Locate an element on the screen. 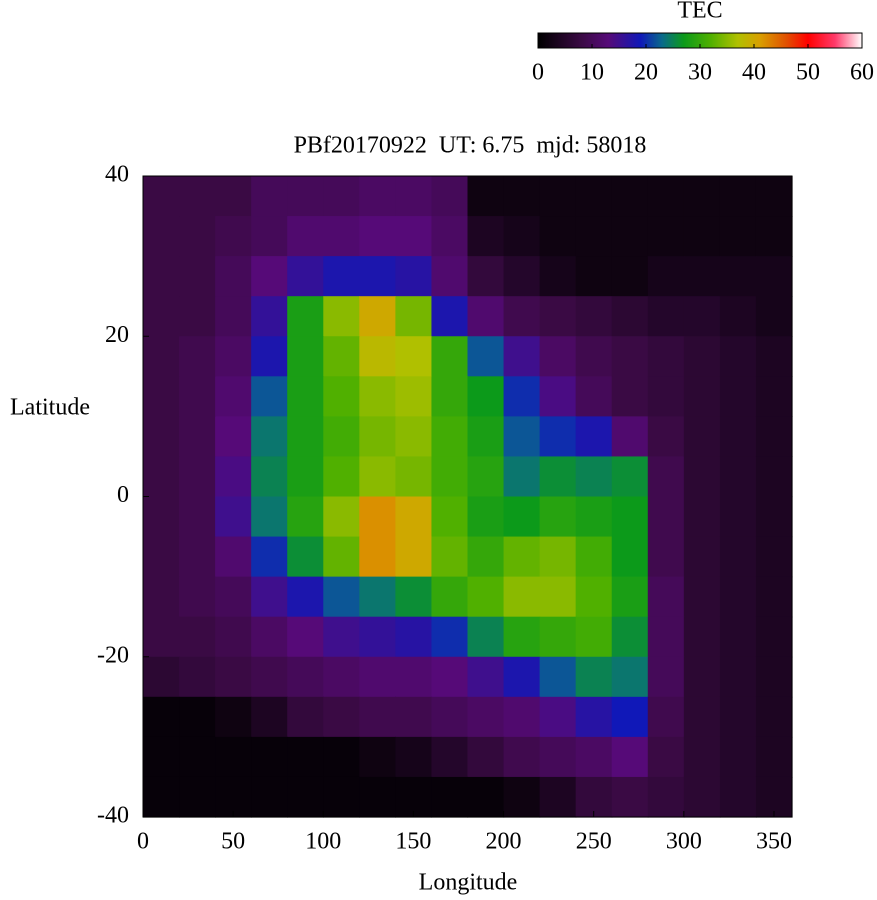 The image size is (877, 900). y-tick-label: 40 is located at coordinates (117, 175).